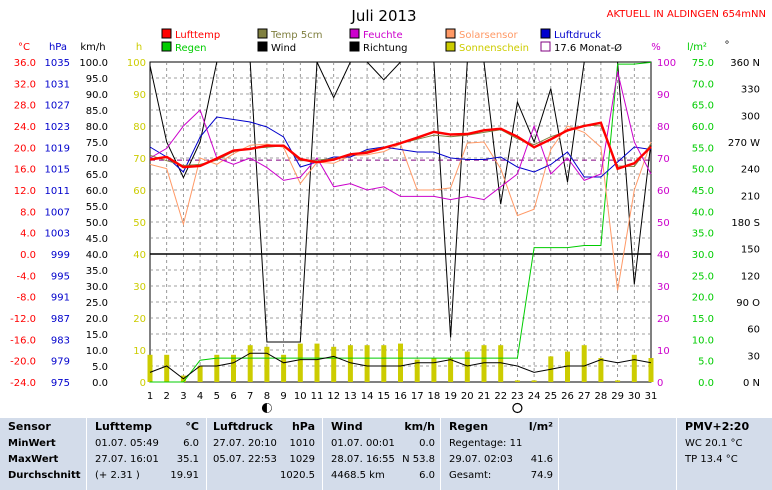 The height and width of the screenshot is (490, 772). What do you see at coordinates (517, 396) in the screenshot?
I see `x-tick-23: 23` at bounding box center [517, 396].